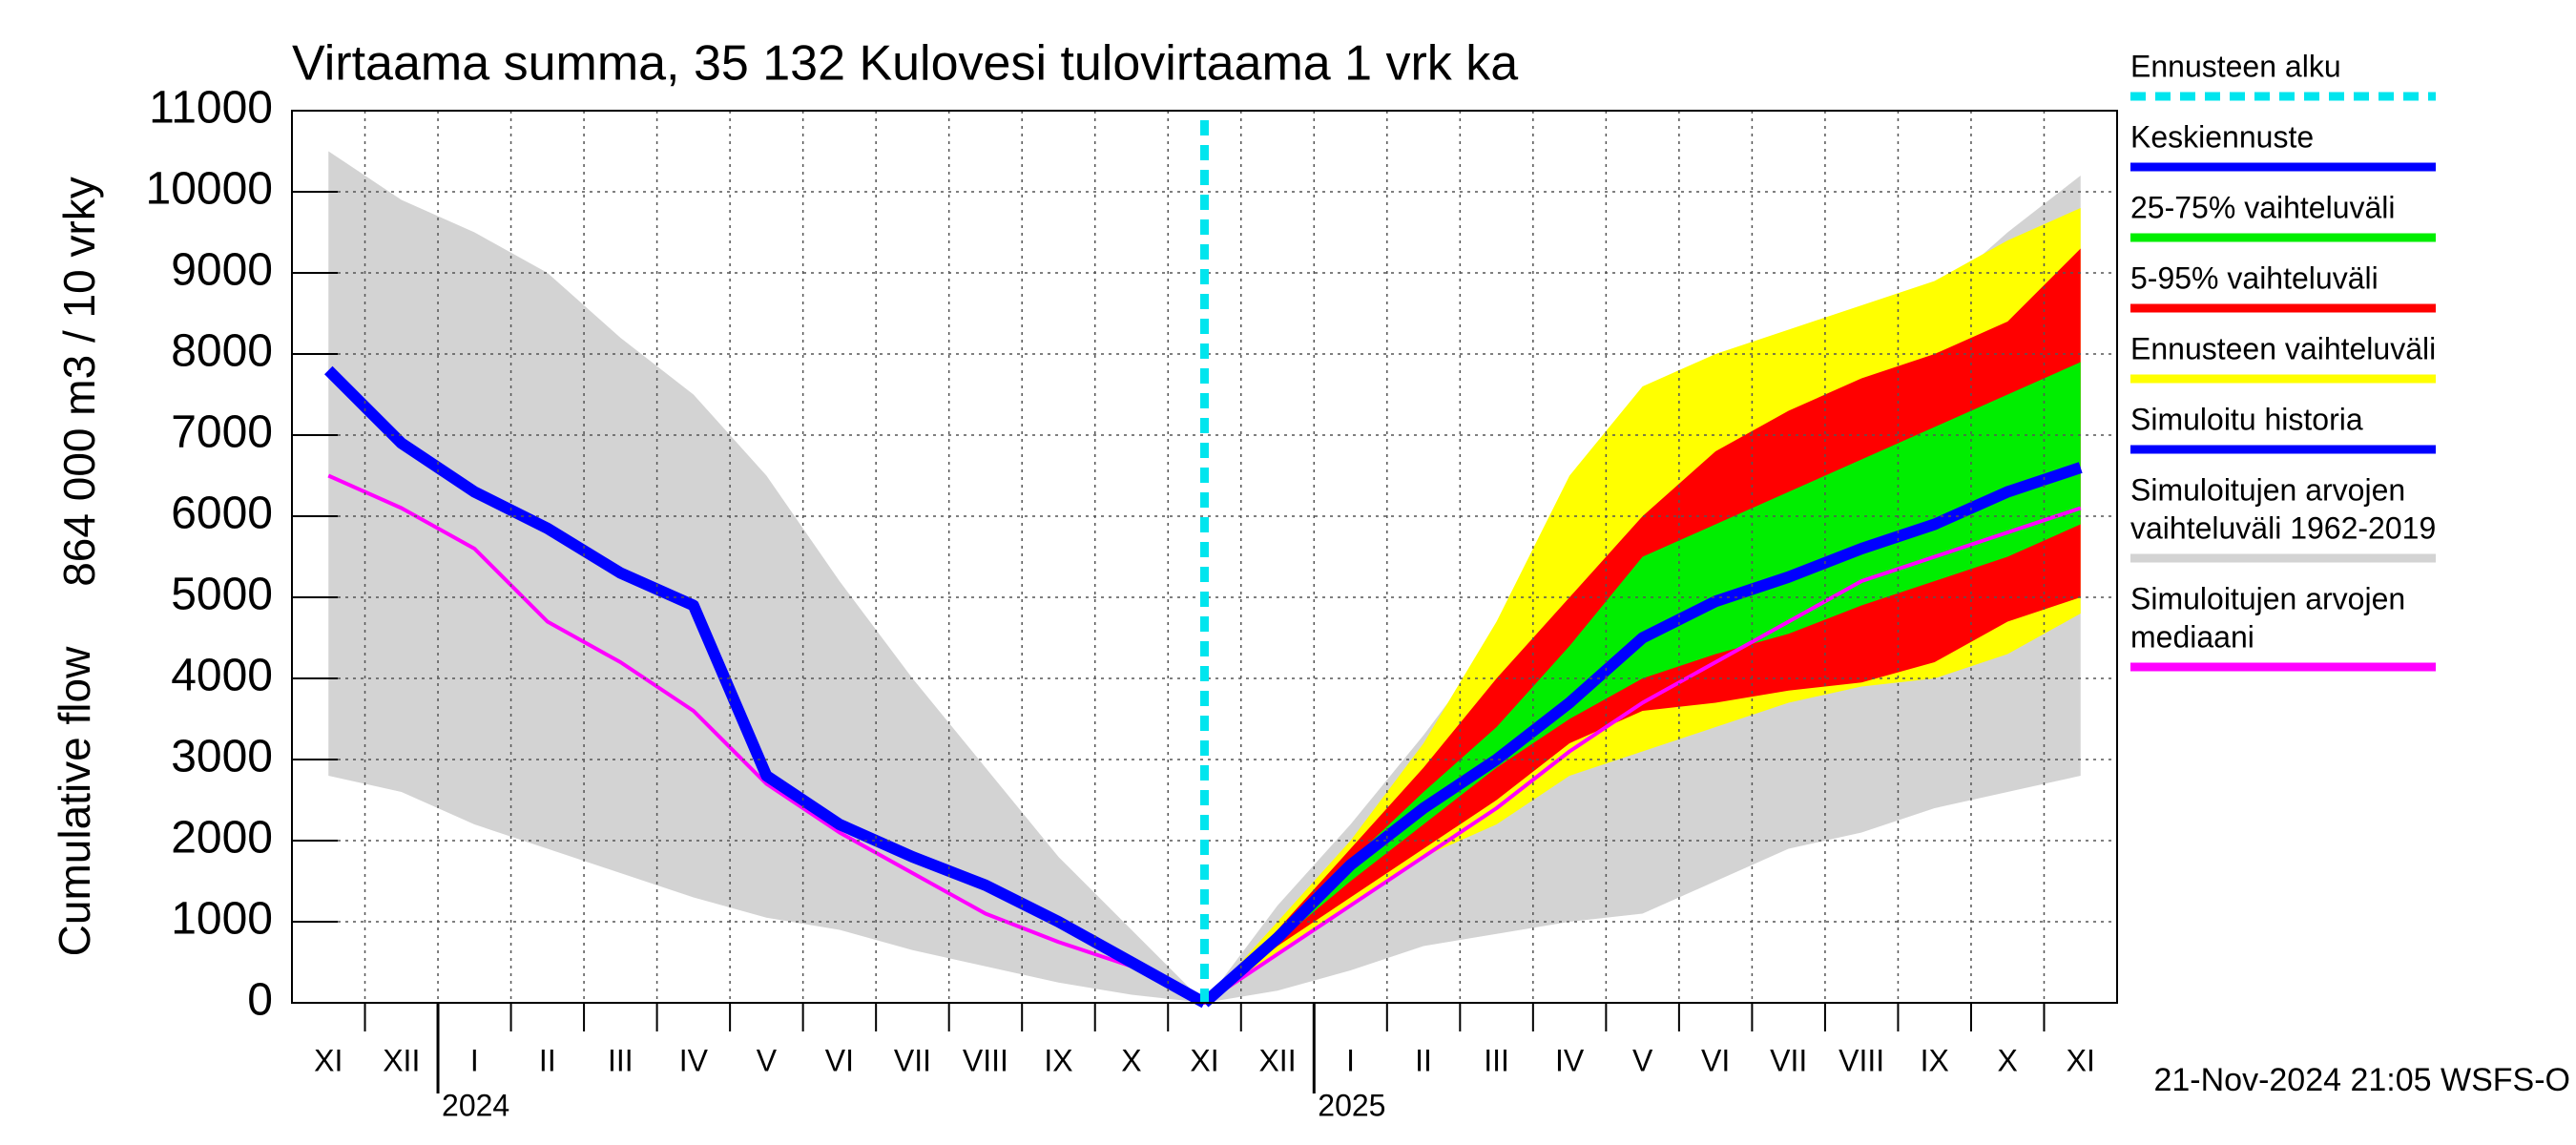 The width and height of the screenshot is (2576, 1145). I want to click on y-tick-label: 6000, so click(222, 514).